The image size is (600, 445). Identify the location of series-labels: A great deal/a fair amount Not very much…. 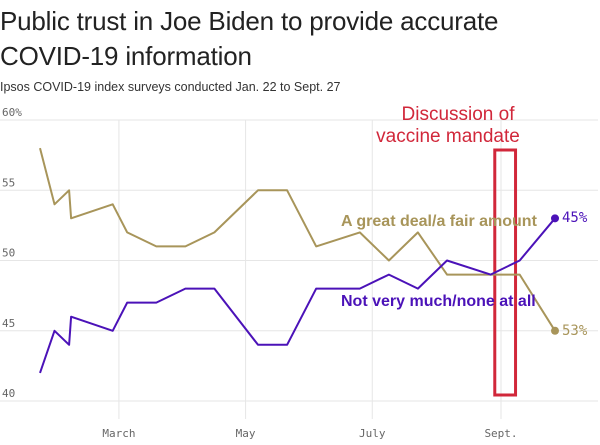
(464, 274).